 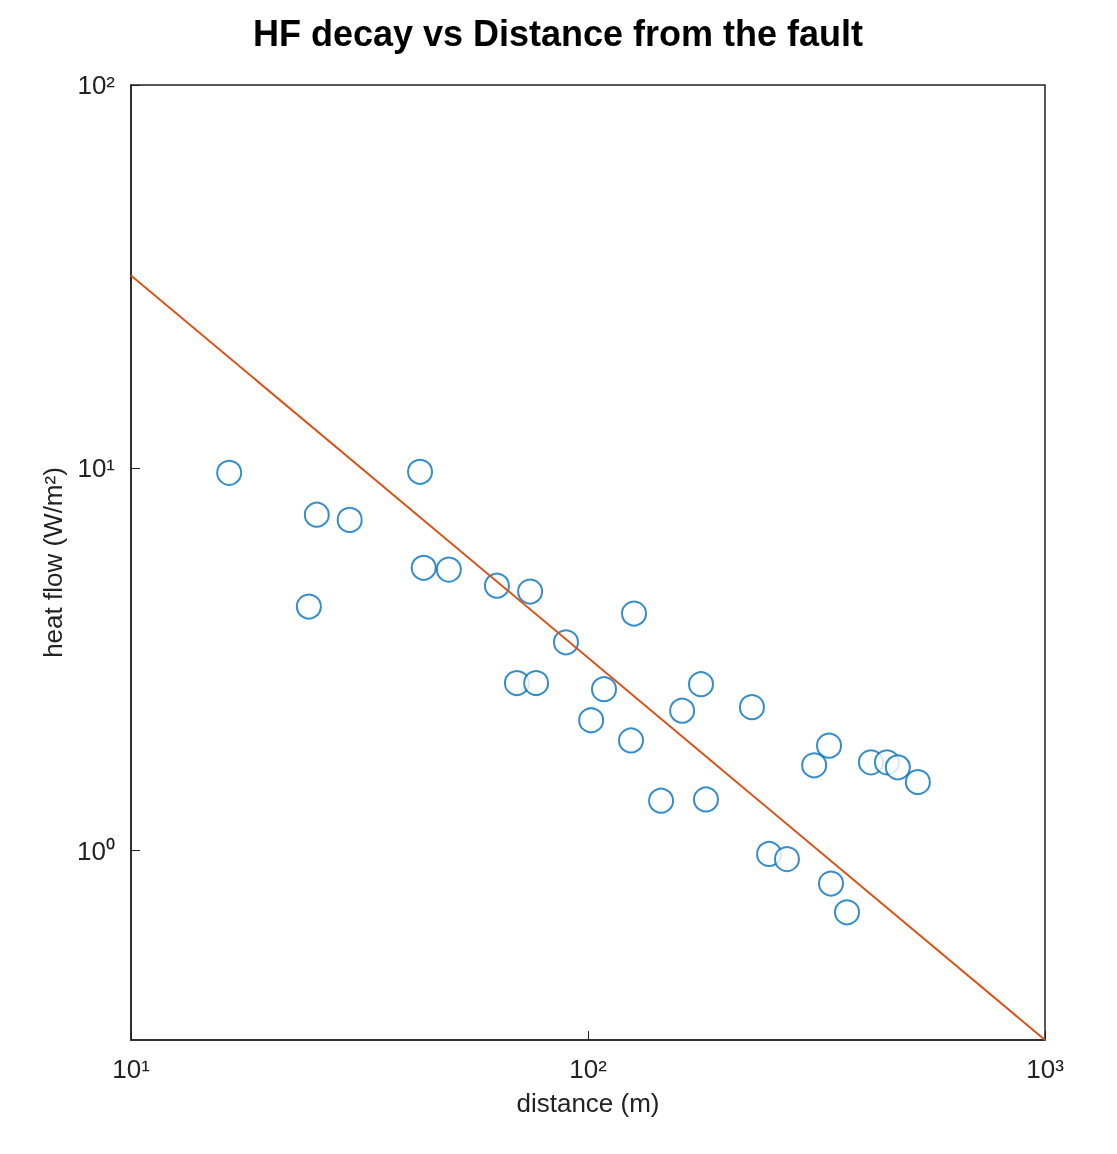 What do you see at coordinates (96, 467) in the screenshot?
I see `y-tick-label: 10¹` at bounding box center [96, 467].